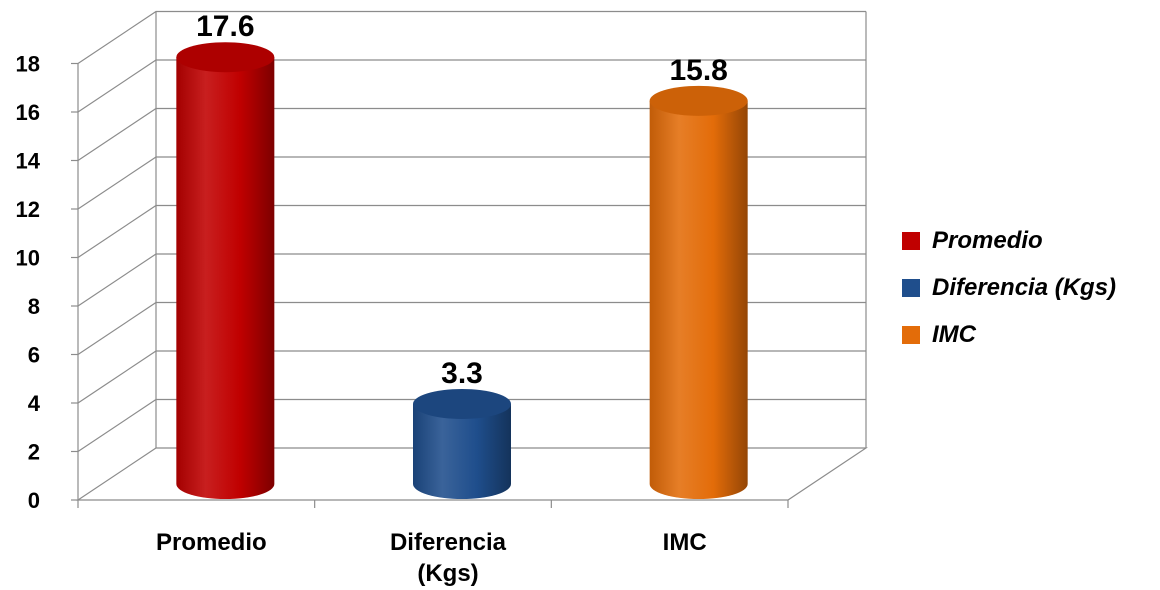  Describe the element at coordinates (1024, 287) in the screenshot. I see `legend-label: Diferencia (Kgs)` at that location.